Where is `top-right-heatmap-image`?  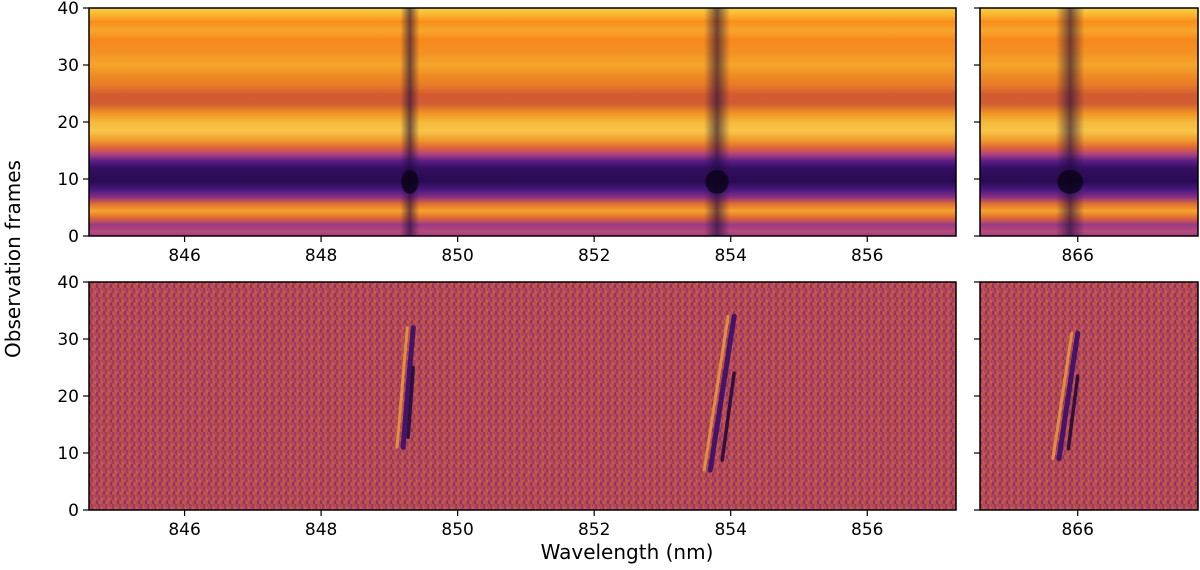 top-right-heatmap-image is located at coordinates (1089, 122).